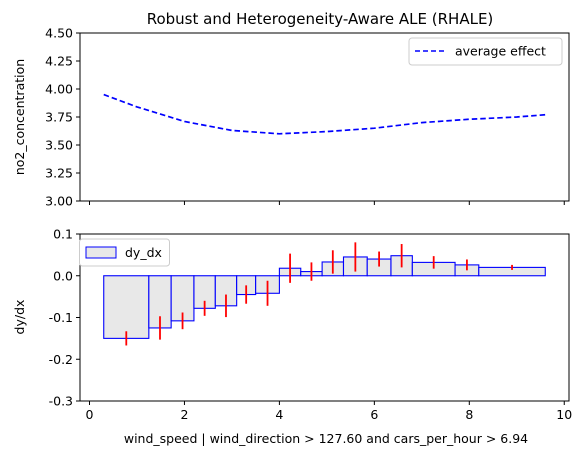 This screenshot has width=584, height=455. I want to click on bottom-y-ticks: -0.3 -0.2 -0.1 0.0 0.1, so click(64, 318).